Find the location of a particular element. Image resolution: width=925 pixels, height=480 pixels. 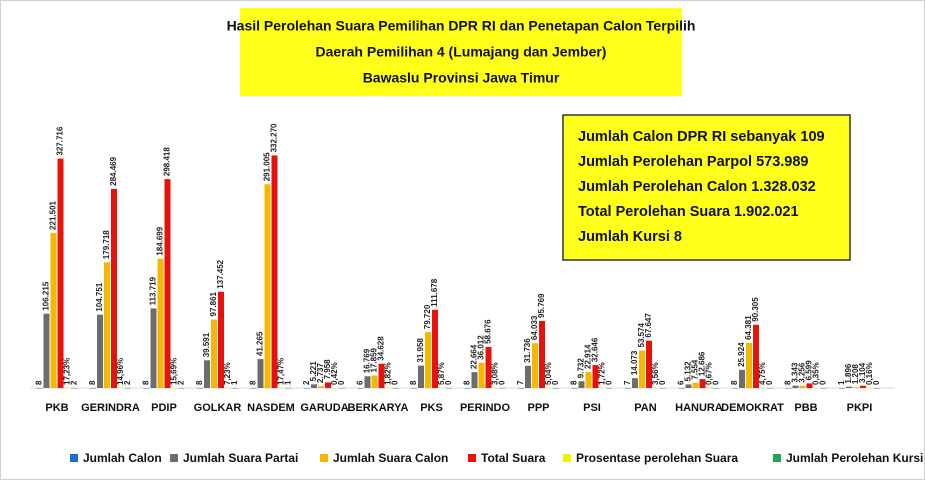

x-tick-label: PAN is located at coordinates (645, 408).